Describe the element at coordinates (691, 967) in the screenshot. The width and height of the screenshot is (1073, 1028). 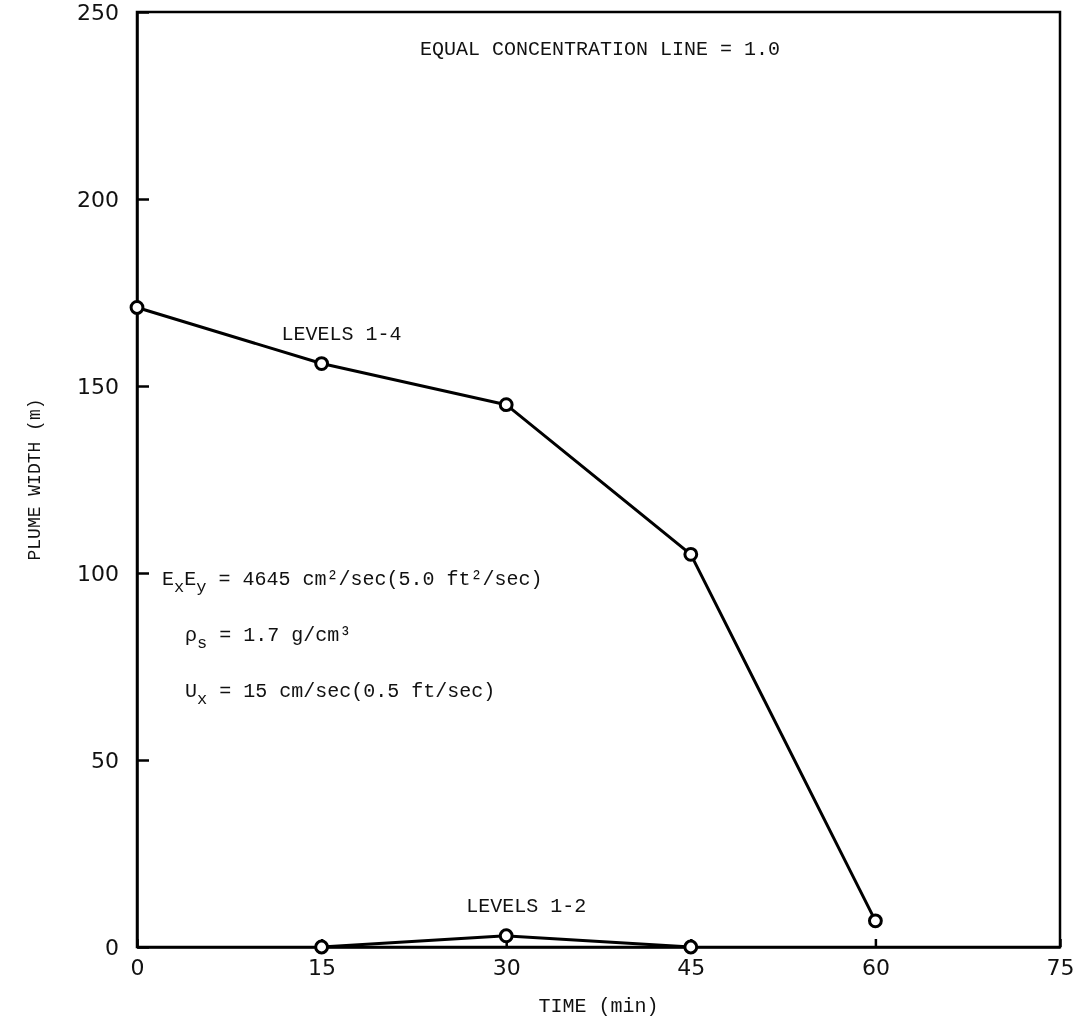
I see `x-tick-label: 45` at that location.